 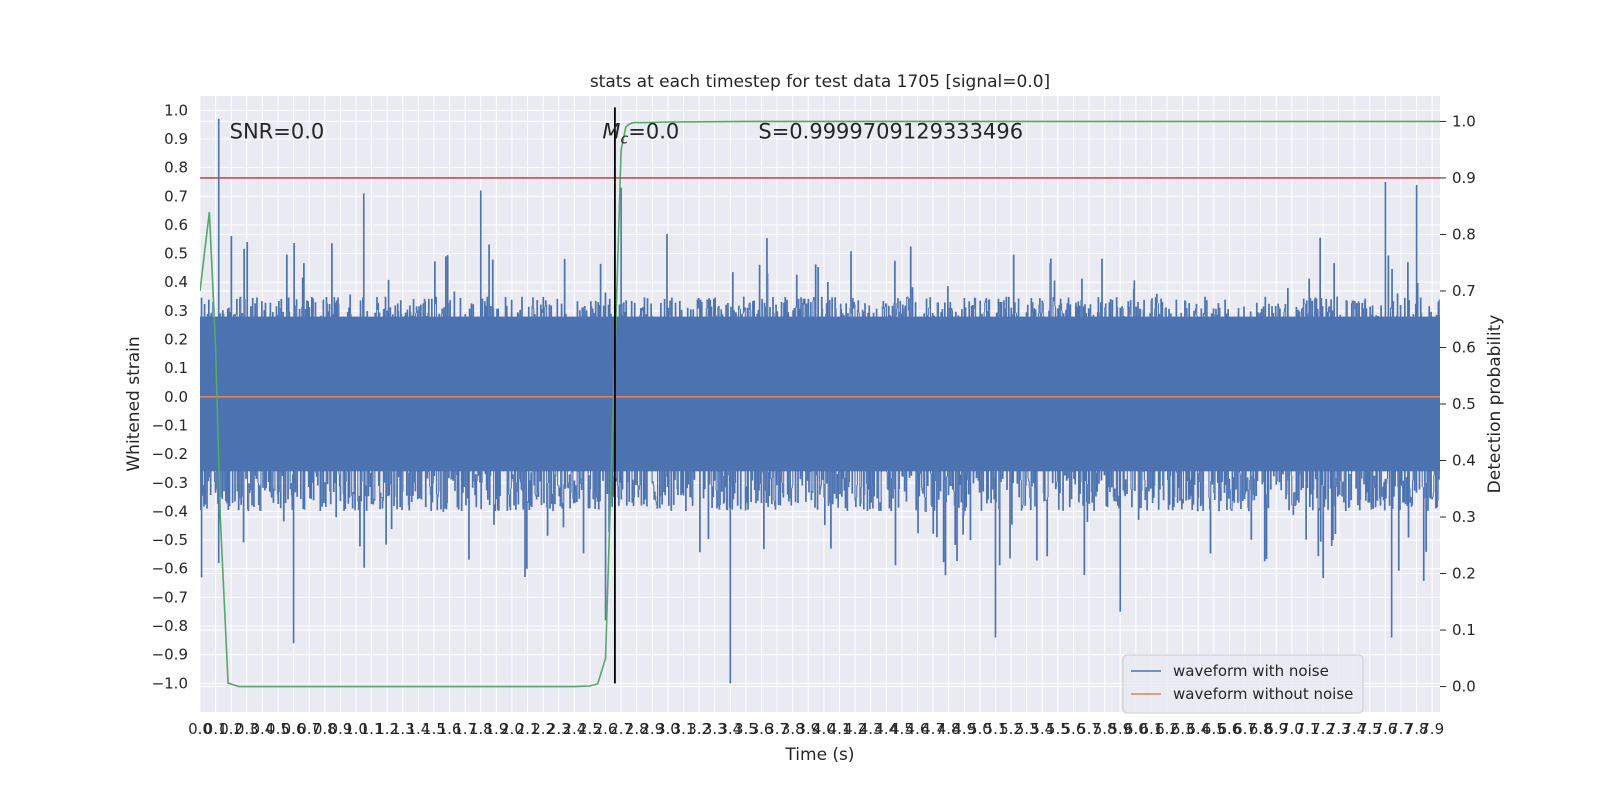 I want to click on x-tick-label: 0.3, so click(x=247, y=729).